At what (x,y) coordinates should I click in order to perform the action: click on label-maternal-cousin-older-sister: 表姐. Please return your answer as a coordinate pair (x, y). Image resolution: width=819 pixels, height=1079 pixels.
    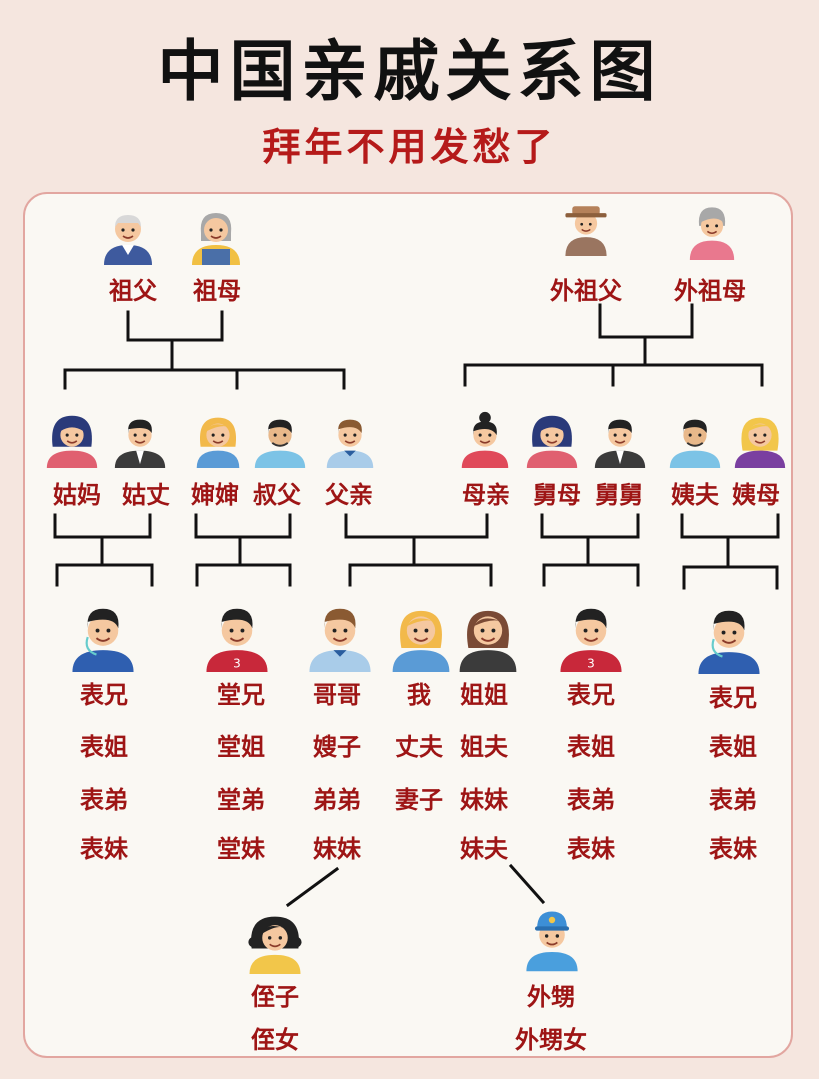
    Looking at the image, I should click on (591, 746).